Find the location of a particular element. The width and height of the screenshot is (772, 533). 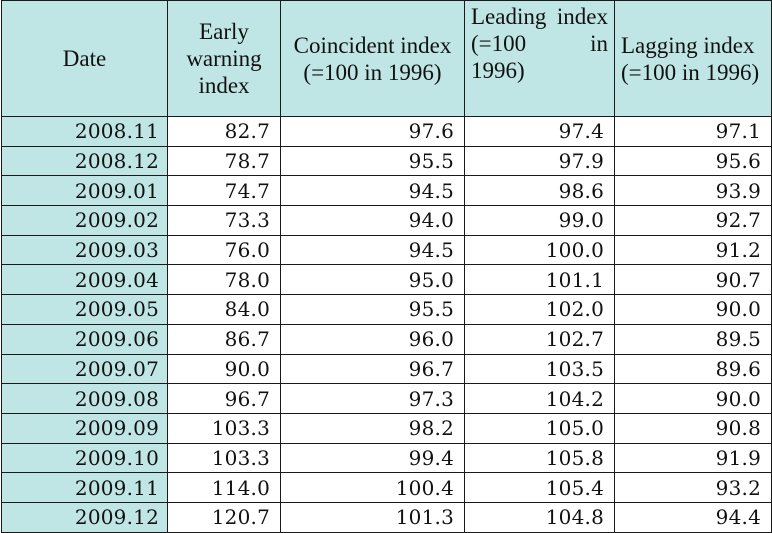

coincident-cell: 101.3 is located at coordinates (372, 517).